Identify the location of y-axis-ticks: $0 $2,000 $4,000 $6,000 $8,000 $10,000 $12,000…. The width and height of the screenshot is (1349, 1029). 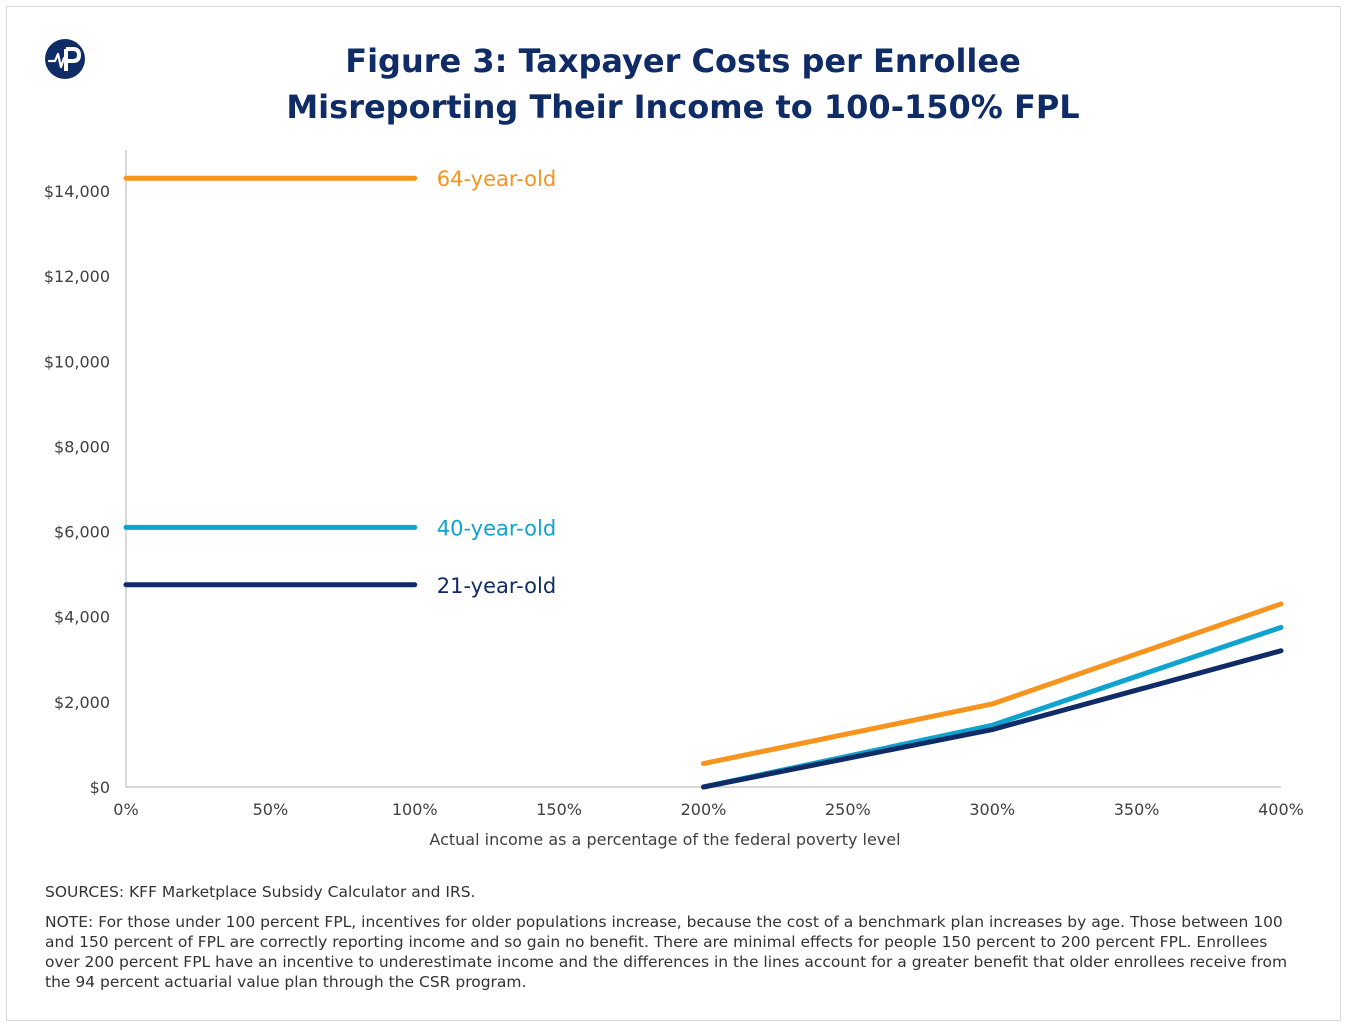
(77, 489).